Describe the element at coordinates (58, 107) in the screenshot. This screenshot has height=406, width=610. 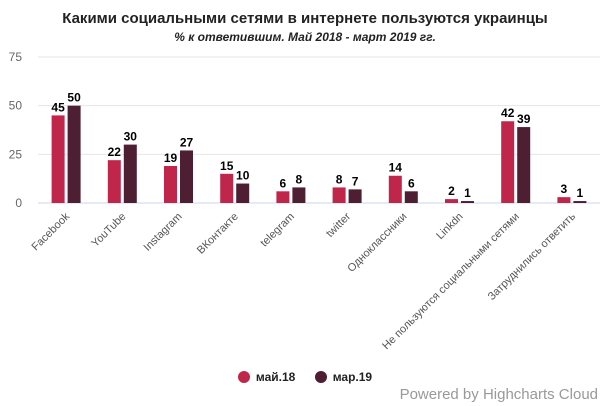
I see `data-label: 45` at that location.